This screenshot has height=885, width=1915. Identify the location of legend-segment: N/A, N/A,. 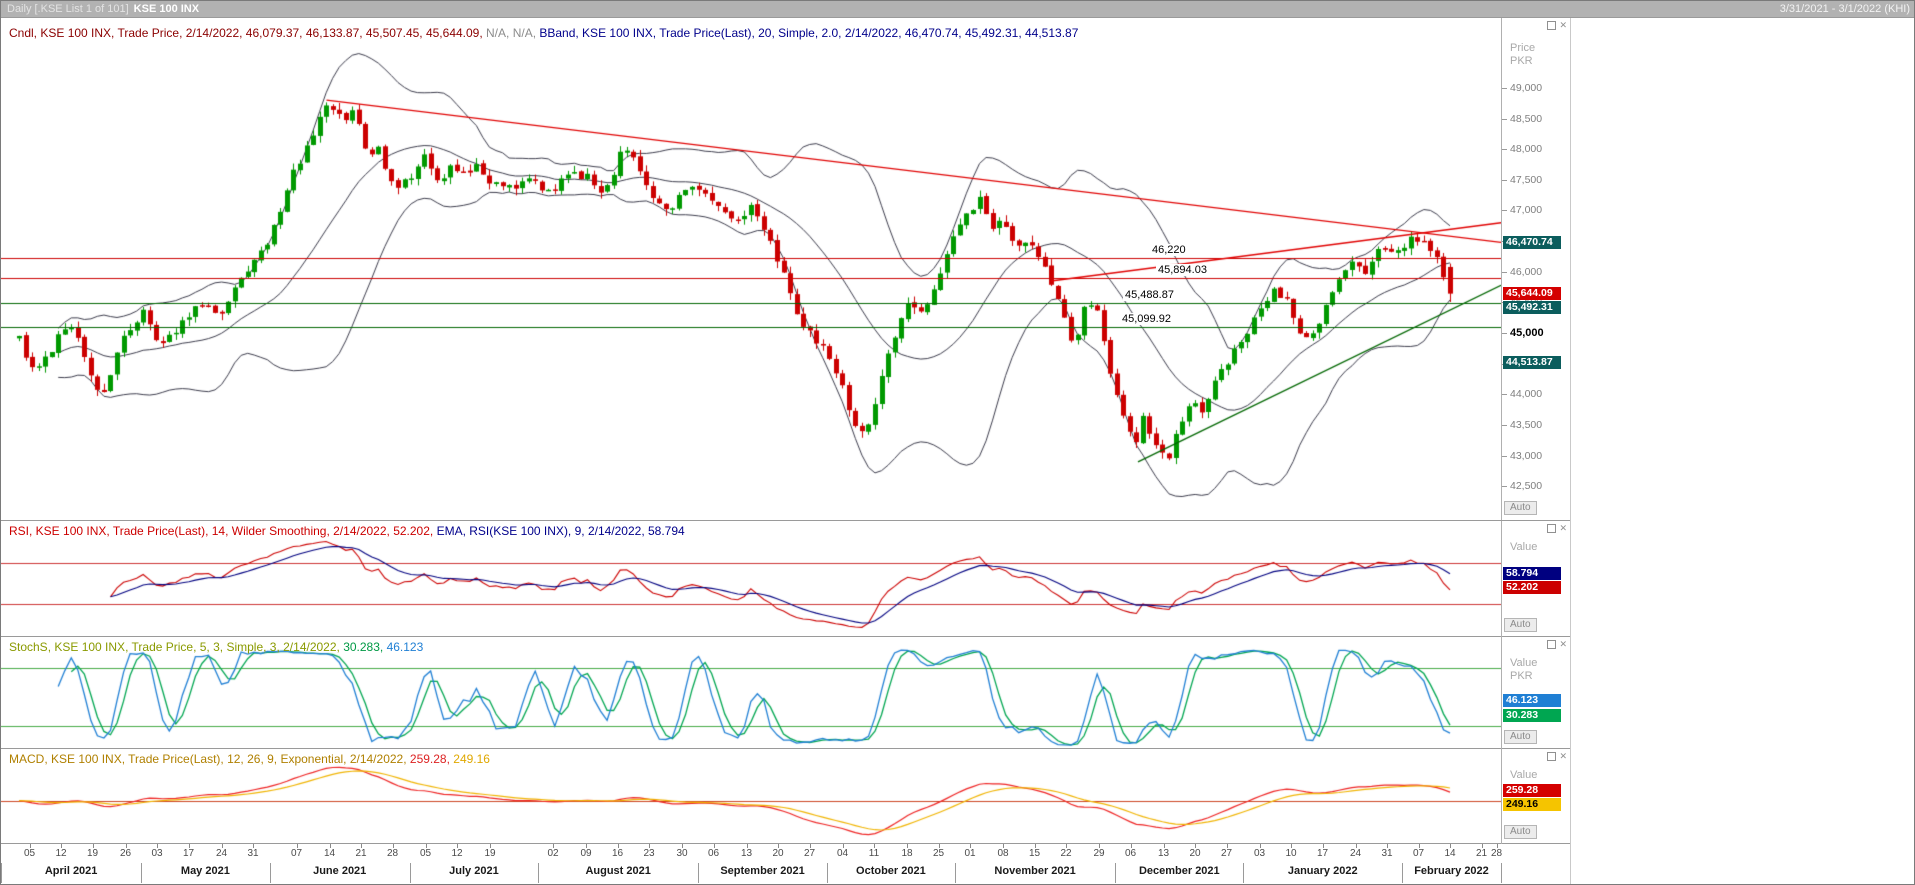
(513, 33).